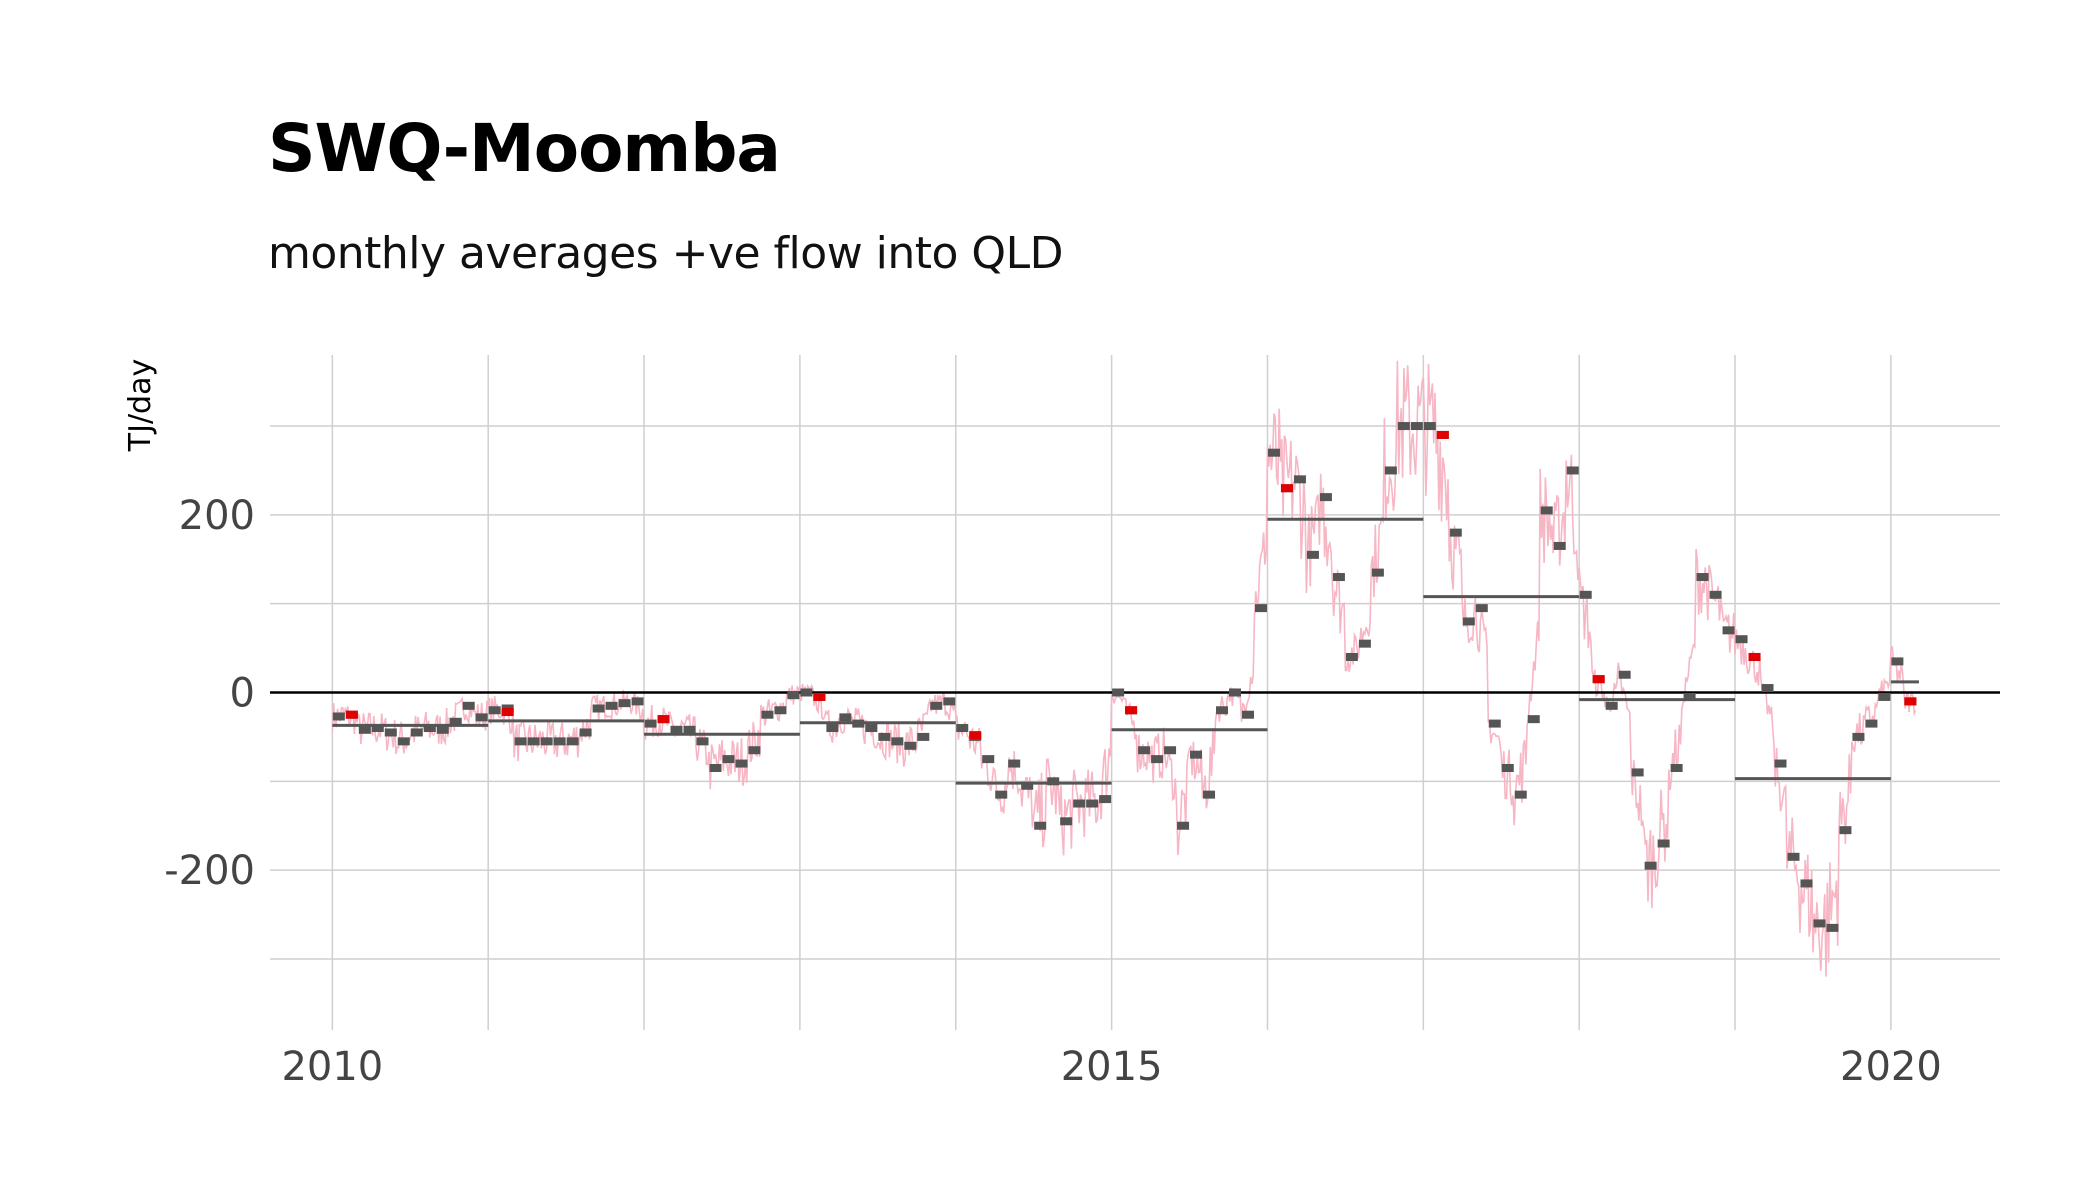 The width and height of the screenshot is (2100, 1200). Describe the element at coordinates (209, 871) in the screenshot. I see `y-tick-label: -200` at that location.